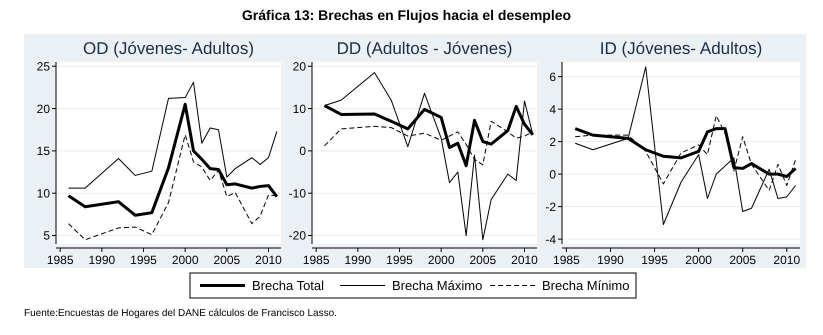 The width and height of the screenshot is (823, 335). Describe the element at coordinates (437, 286) in the screenshot. I see `legend-label: Brecha Máximo` at that location.